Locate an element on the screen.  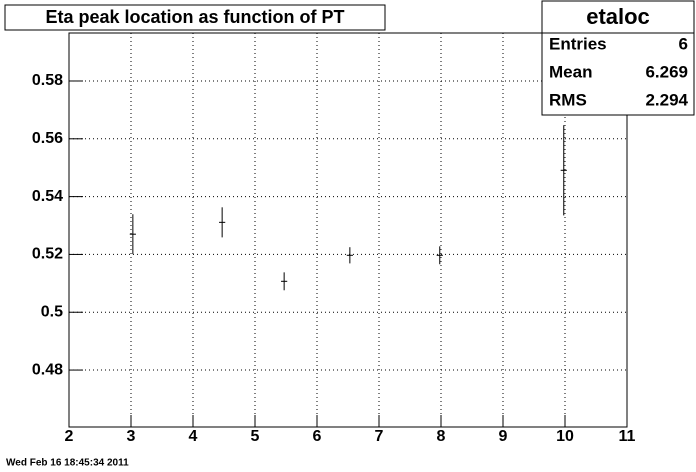
y-tick-label: 0.54 is located at coordinates (47, 196).